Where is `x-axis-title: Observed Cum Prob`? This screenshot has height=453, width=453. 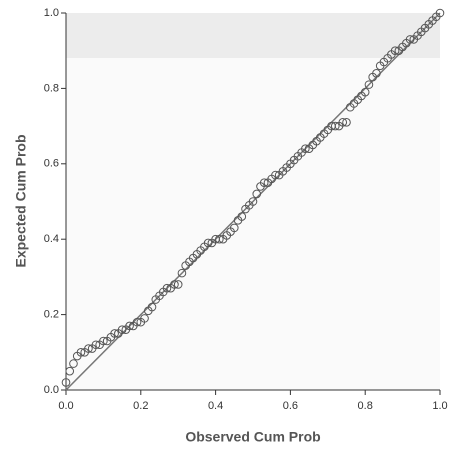
x-axis-title: Observed Cum Prob is located at coordinates (252, 437).